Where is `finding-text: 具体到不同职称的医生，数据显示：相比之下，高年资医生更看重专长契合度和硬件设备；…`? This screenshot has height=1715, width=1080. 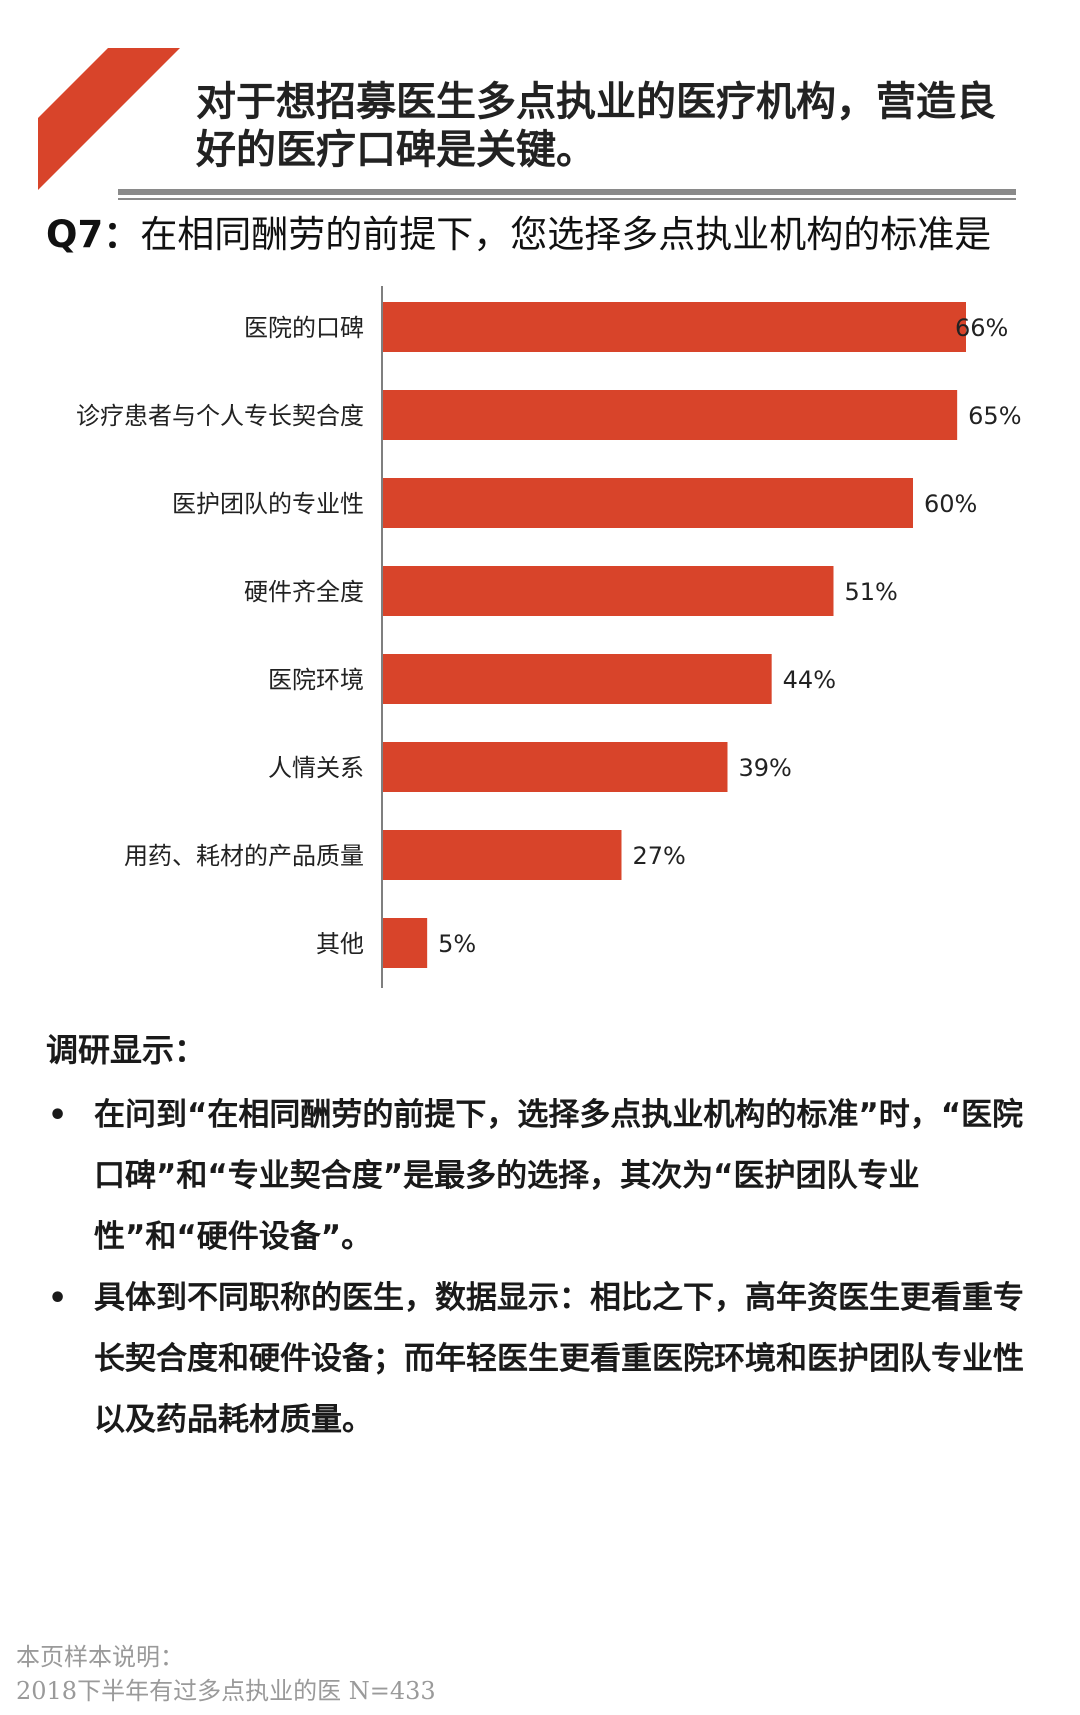
finding-text: 具体到不同职称的医生，数据显示：相比之下，高年资医生更看重专长契合度和硬件设备；… is located at coordinates (559, 1359).